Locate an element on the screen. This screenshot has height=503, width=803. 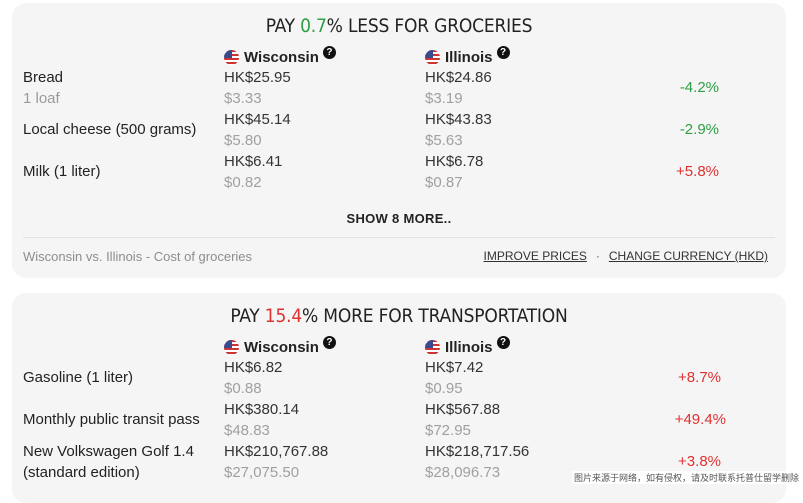
price-usd-b: $28,096.73 is located at coordinates (463, 472).